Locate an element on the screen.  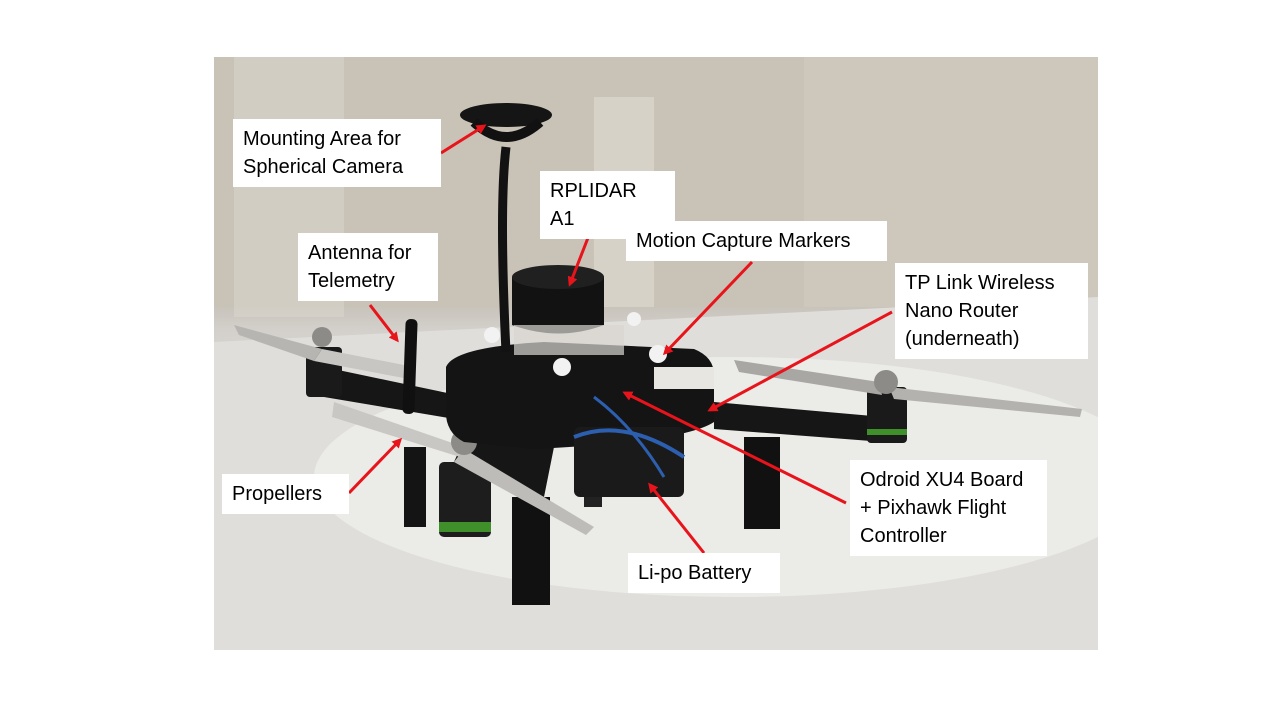
arrow-battery is located at coordinates (677, 518).